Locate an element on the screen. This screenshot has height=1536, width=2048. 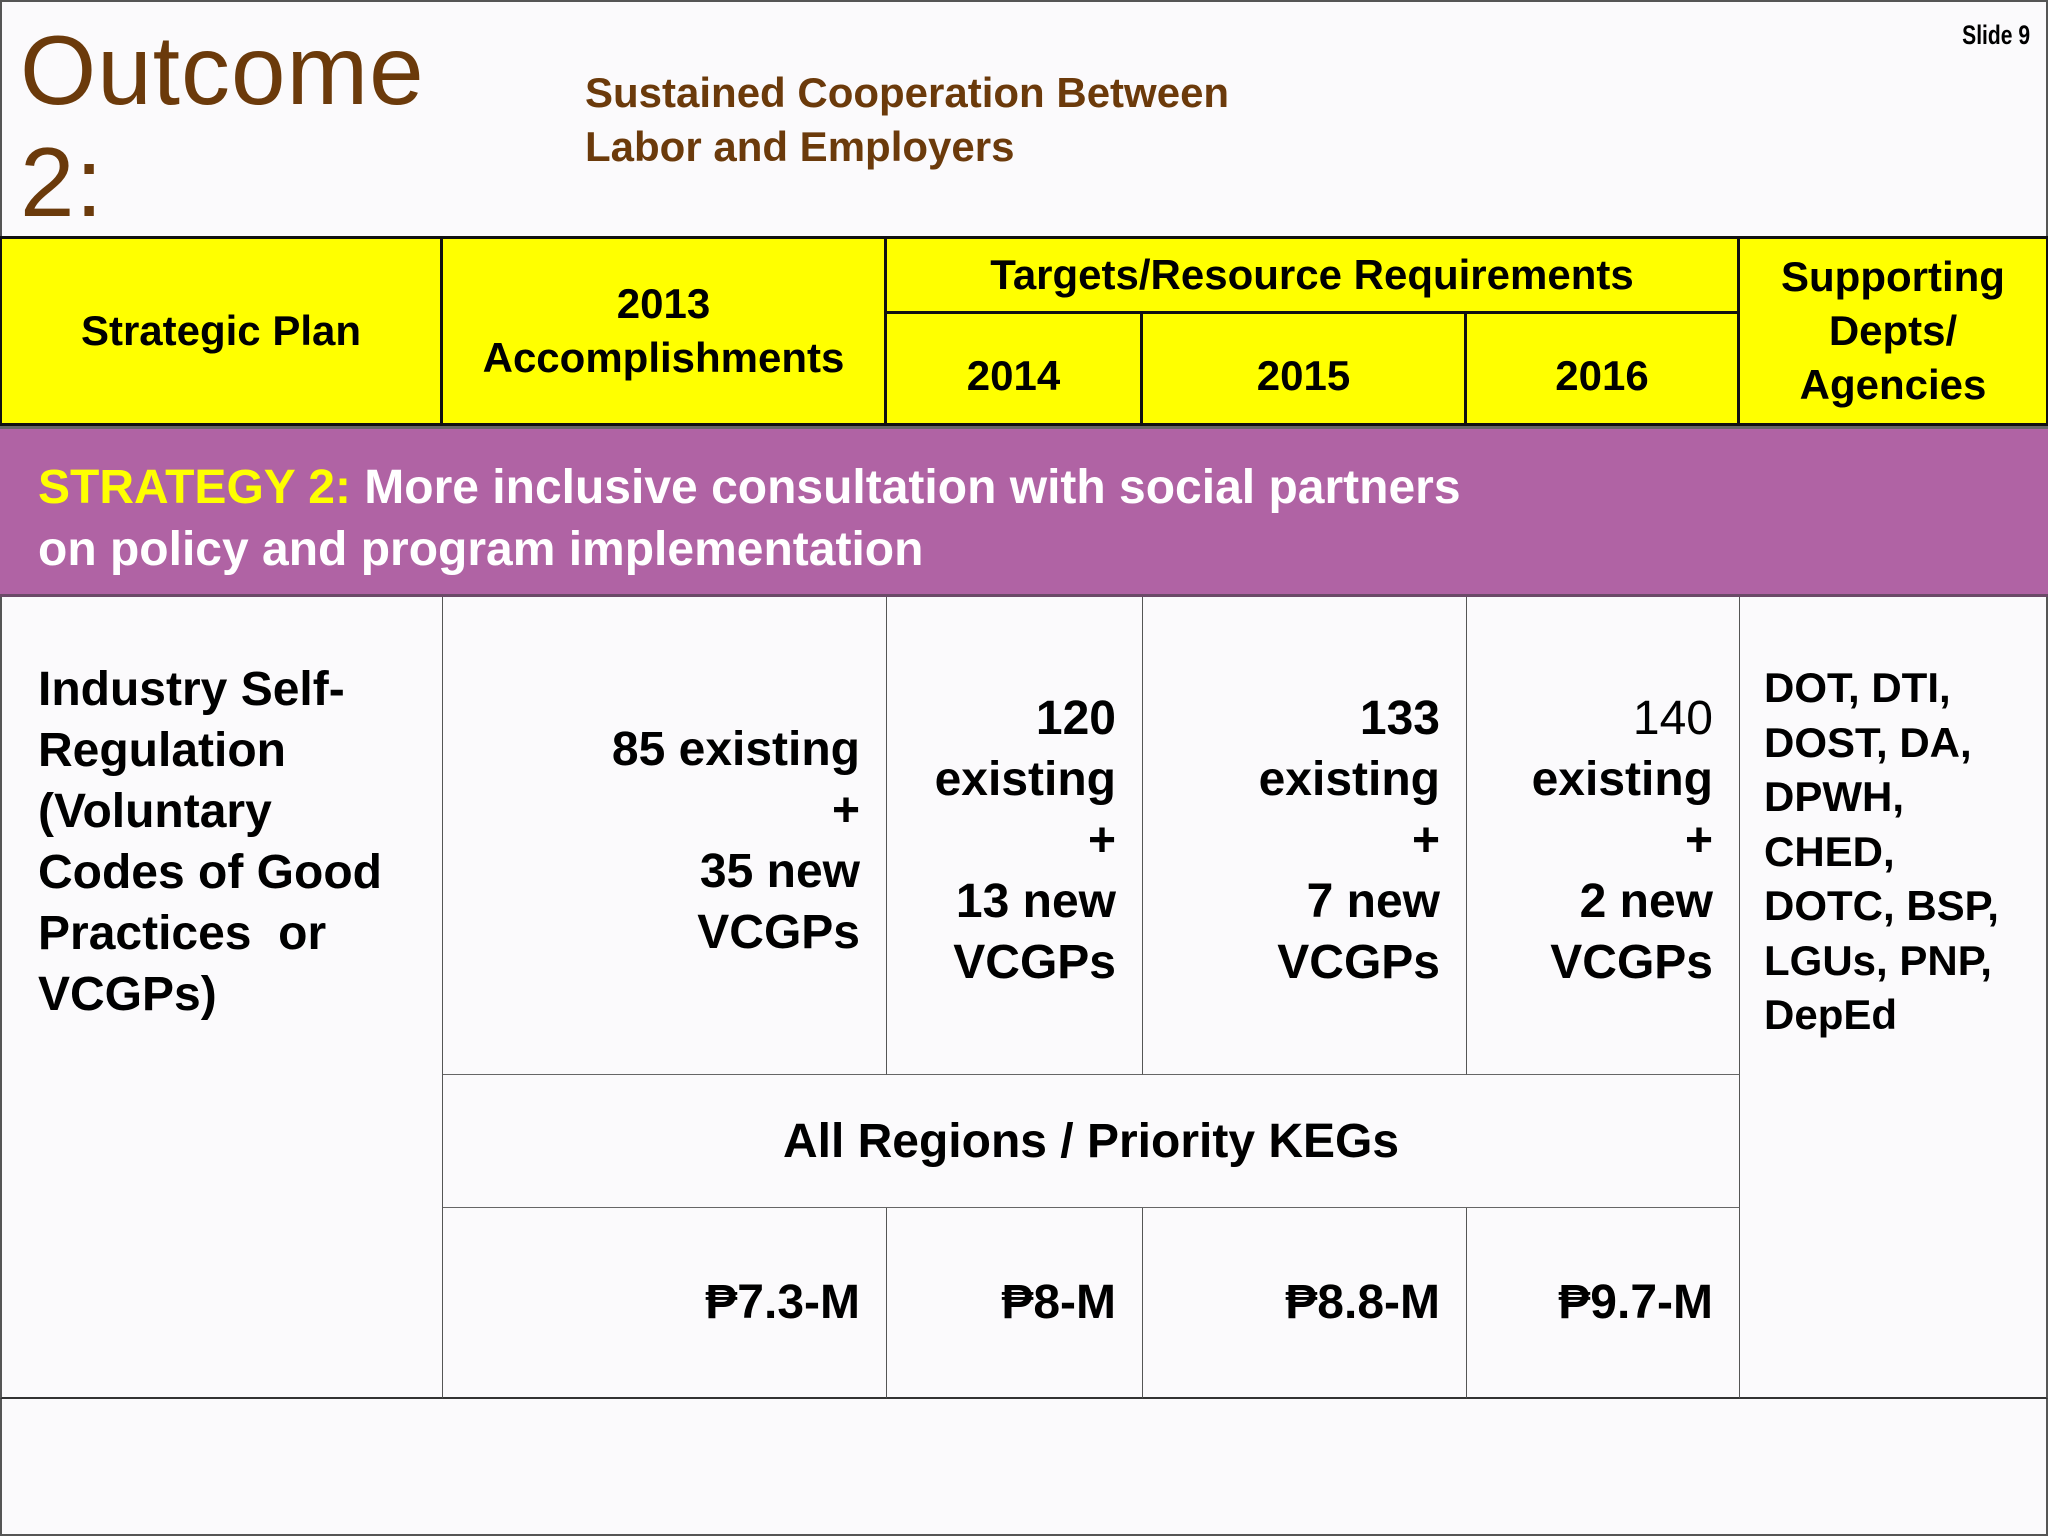
slide-title: Outcome 2: is located at coordinates (230, 126).